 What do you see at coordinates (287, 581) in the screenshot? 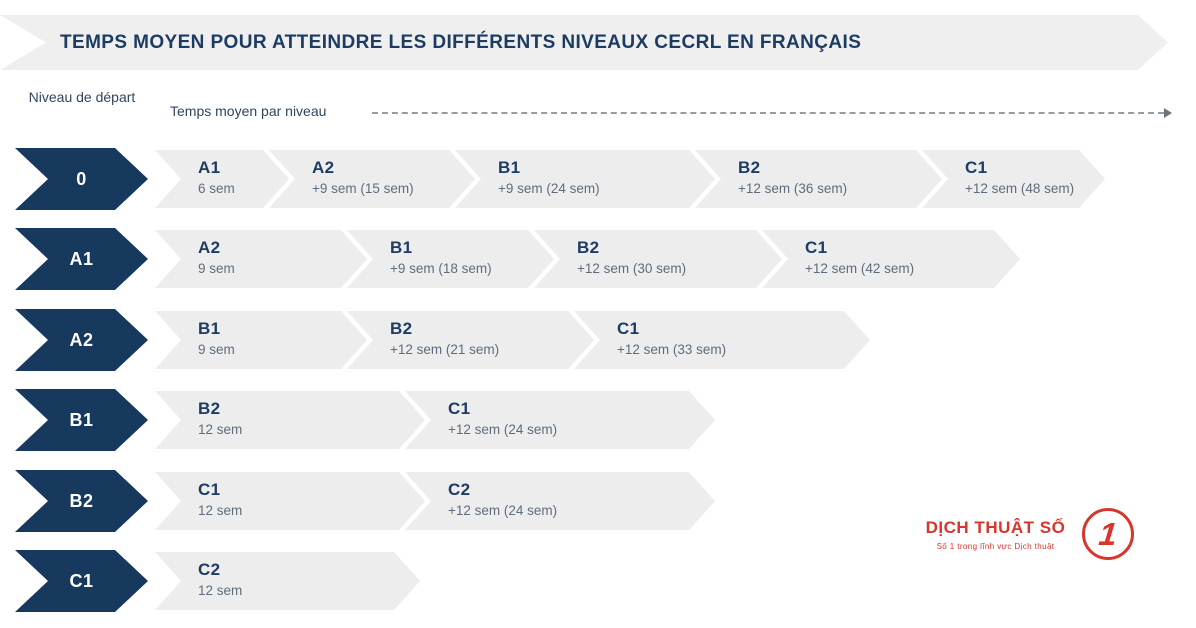
I see `milestone-segment: C2 12 sem` at bounding box center [287, 581].